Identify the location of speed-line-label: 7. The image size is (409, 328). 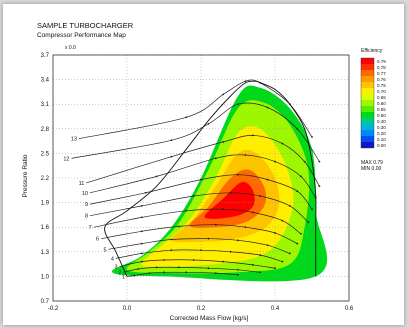
(90, 228).